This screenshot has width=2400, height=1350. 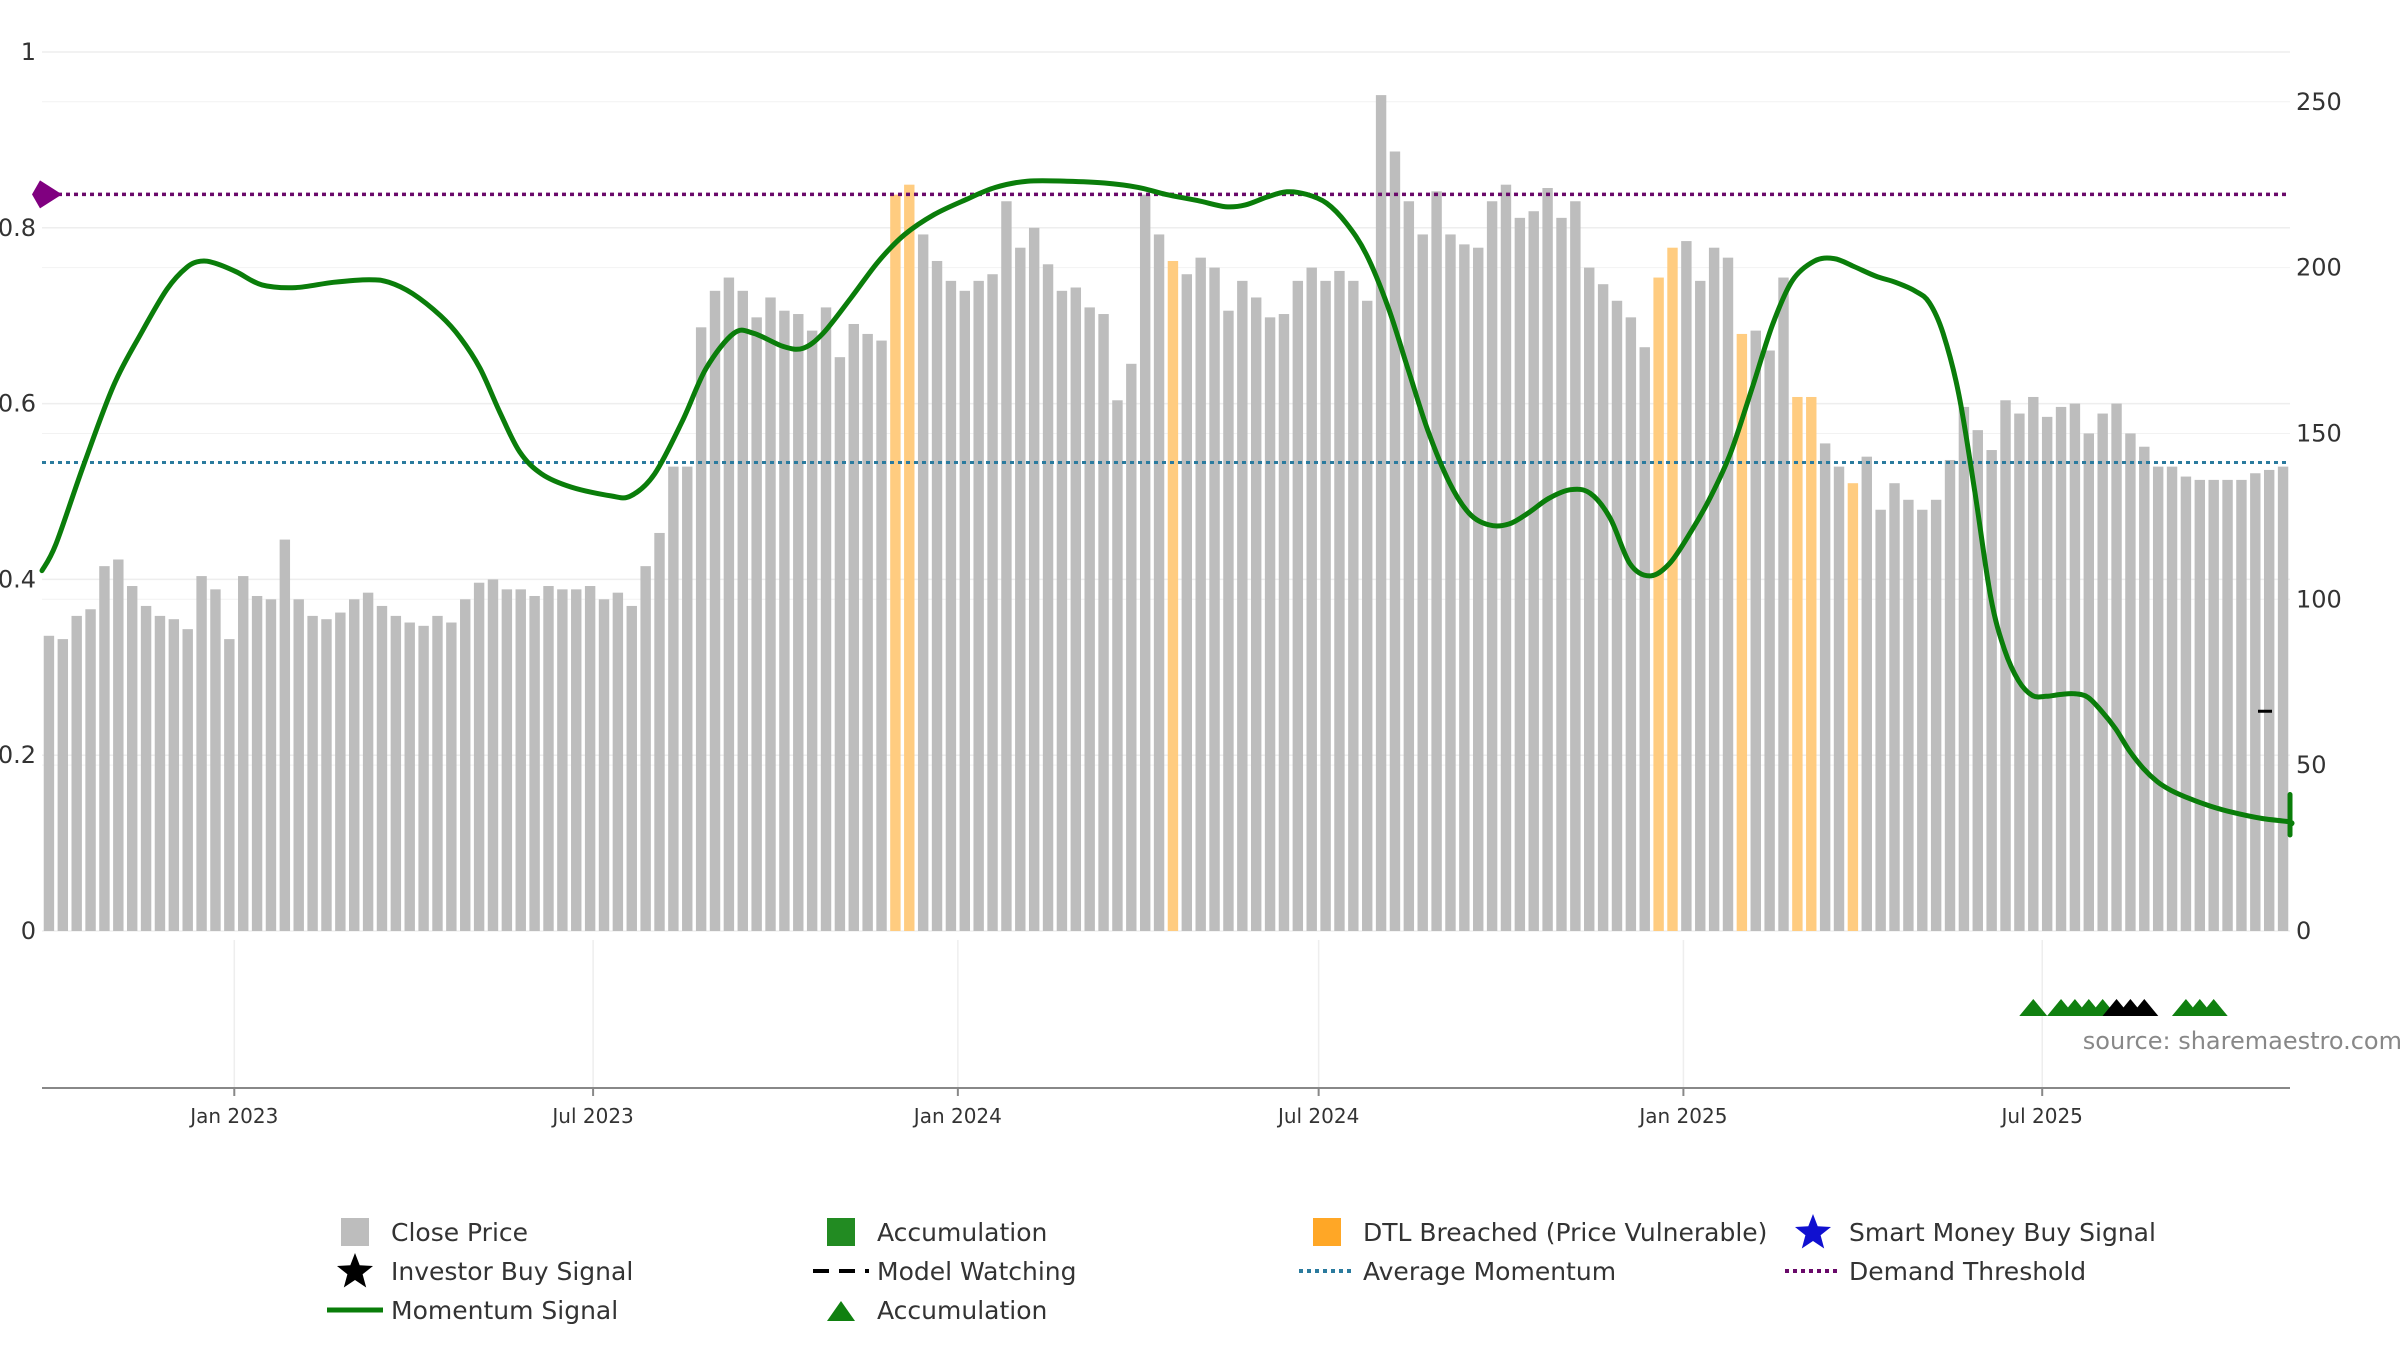 What do you see at coordinates (1490, 1271) in the screenshot?
I see `legend-label: Average Momentum` at bounding box center [1490, 1271].